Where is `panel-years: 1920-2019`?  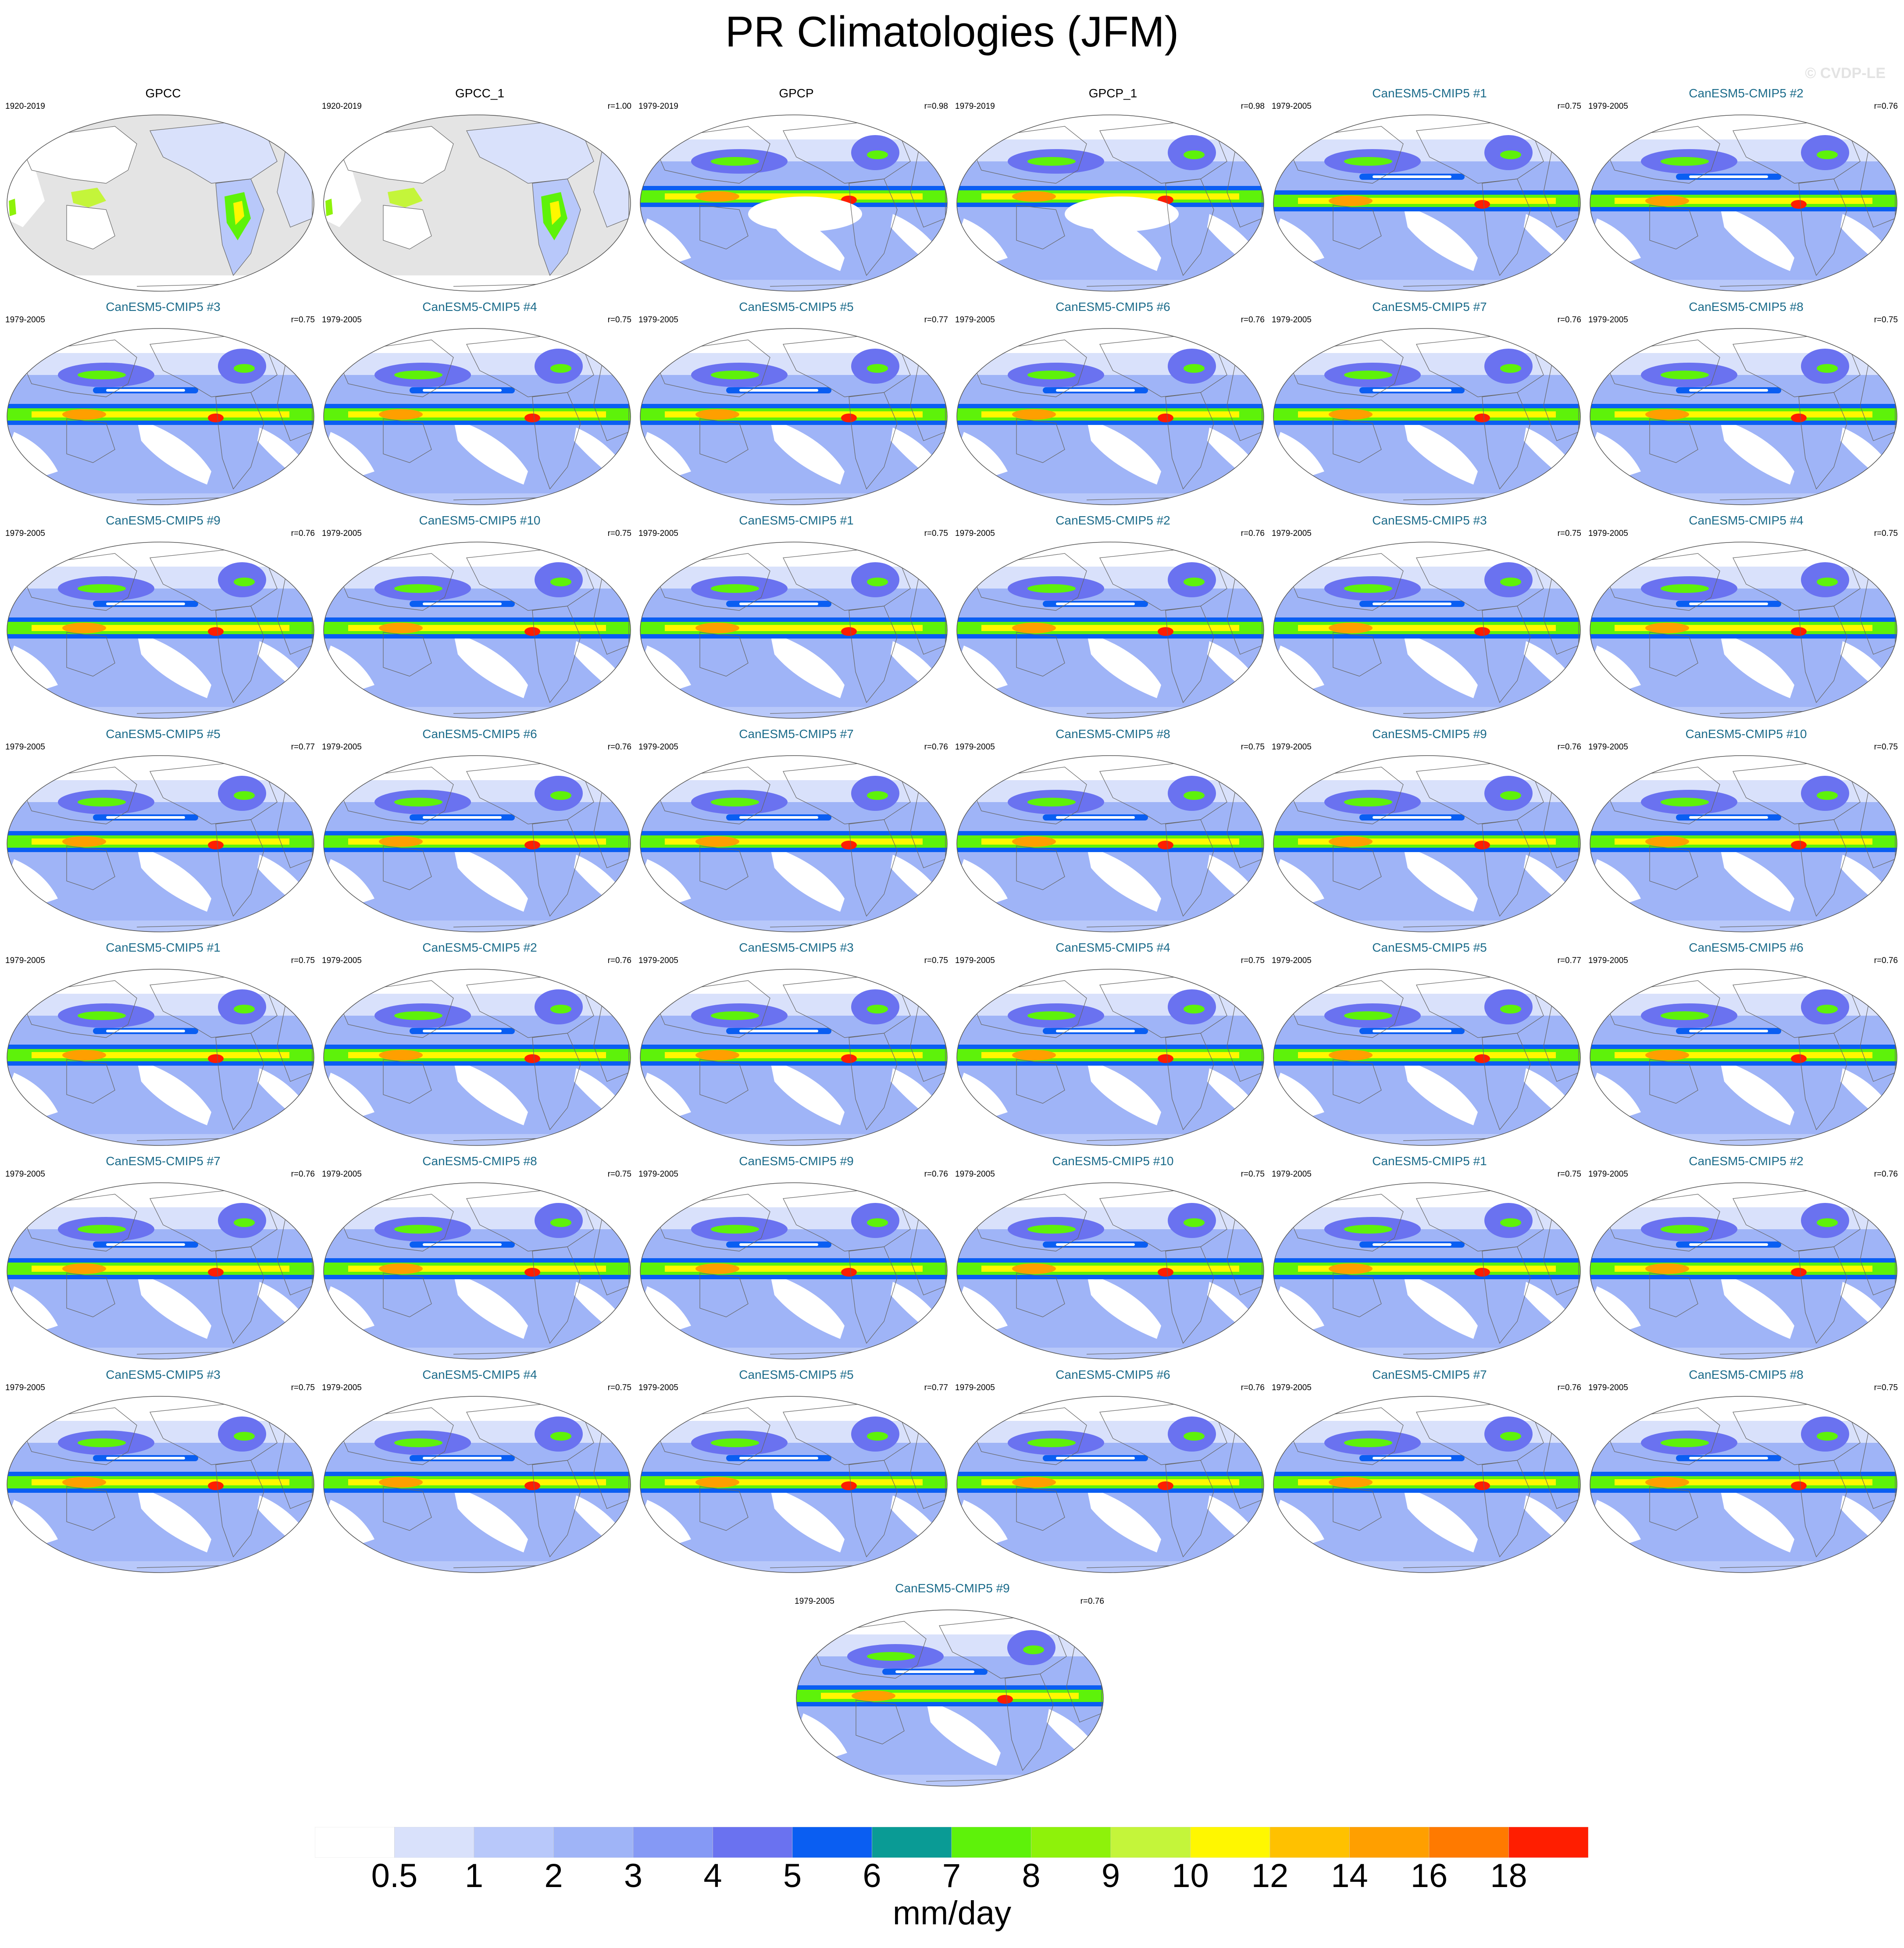 panel-years: 1920-2019 is located at coordinates (25, 106).